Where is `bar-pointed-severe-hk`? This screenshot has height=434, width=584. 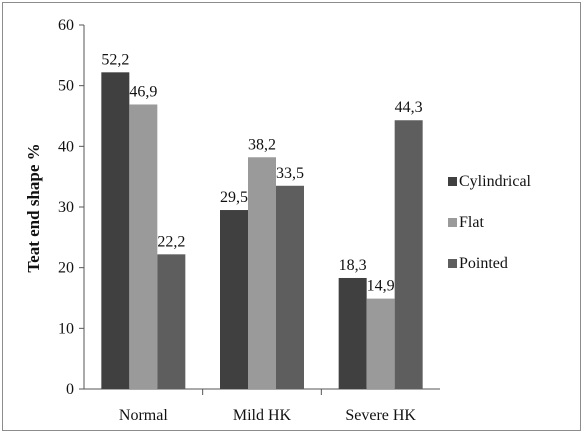
bar-pointed-severe-hk is located at coordinates (408, 254).